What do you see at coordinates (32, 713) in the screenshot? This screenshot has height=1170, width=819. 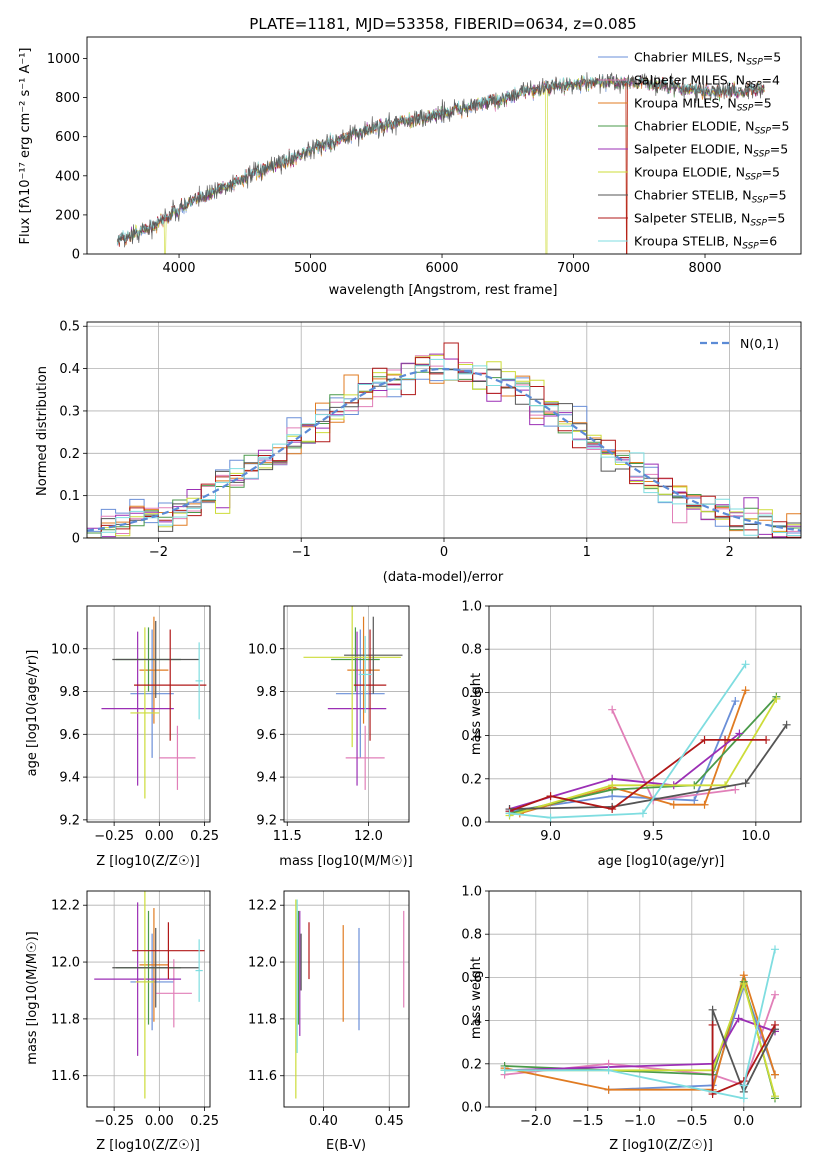 I see `age-vs-Z-ylabel: age [log10(age/yr)]` at bounding box center [32, 713].